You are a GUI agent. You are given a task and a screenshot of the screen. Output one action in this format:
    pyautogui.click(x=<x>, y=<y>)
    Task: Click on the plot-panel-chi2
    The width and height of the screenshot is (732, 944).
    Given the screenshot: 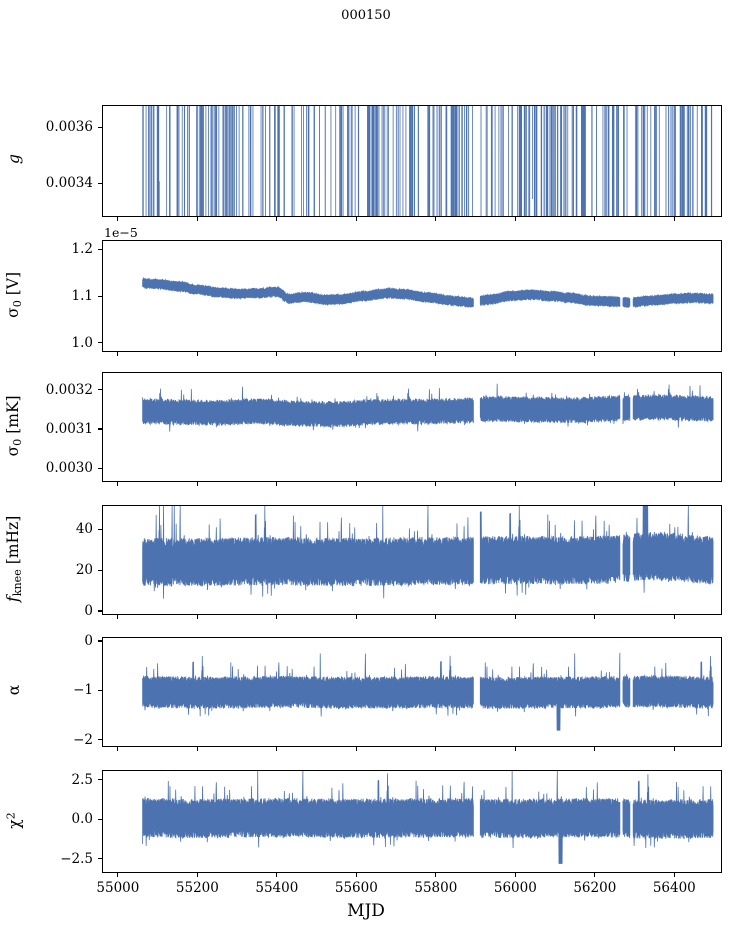 What is the action you would take?
    pyautogui.click(x=412, y=821)
    